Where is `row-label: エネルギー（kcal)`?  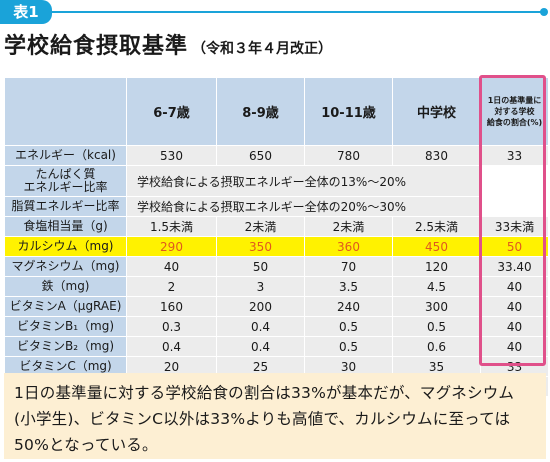
row-label: エネルギー（kcal) is located at coordinates (65, 155).